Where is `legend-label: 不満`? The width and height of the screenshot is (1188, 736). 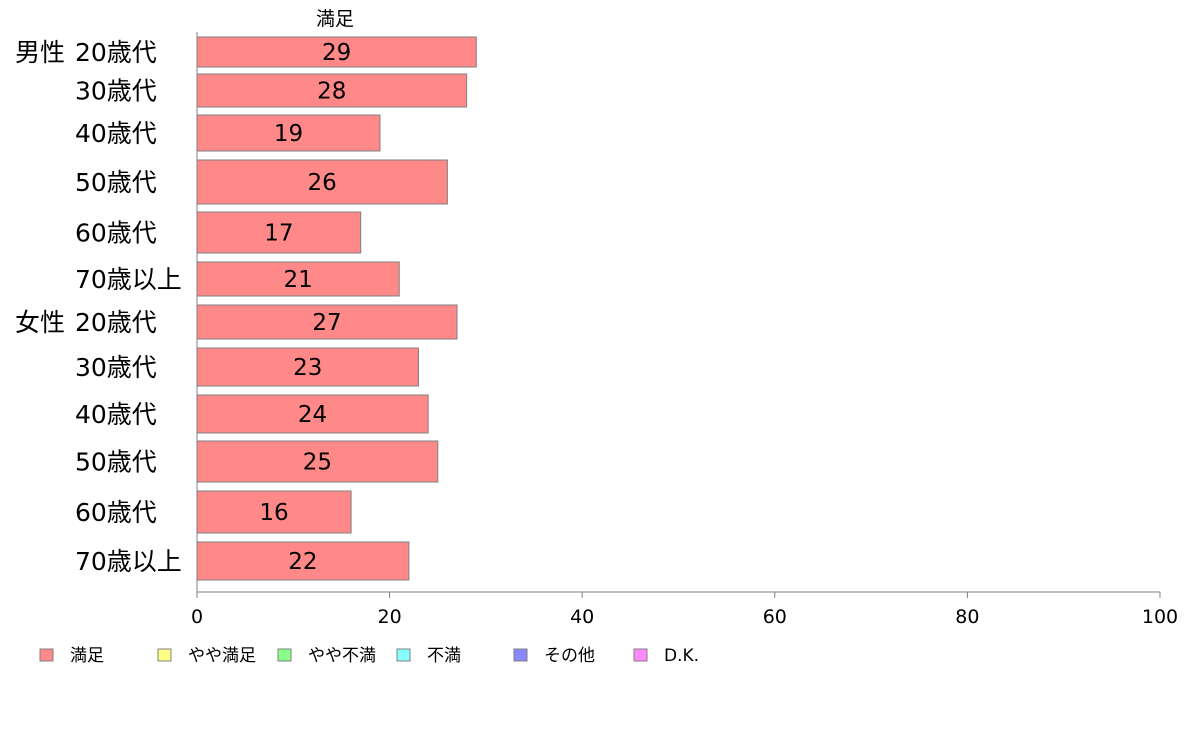 legend-label: 不満 is located at coordinates (444, 656).